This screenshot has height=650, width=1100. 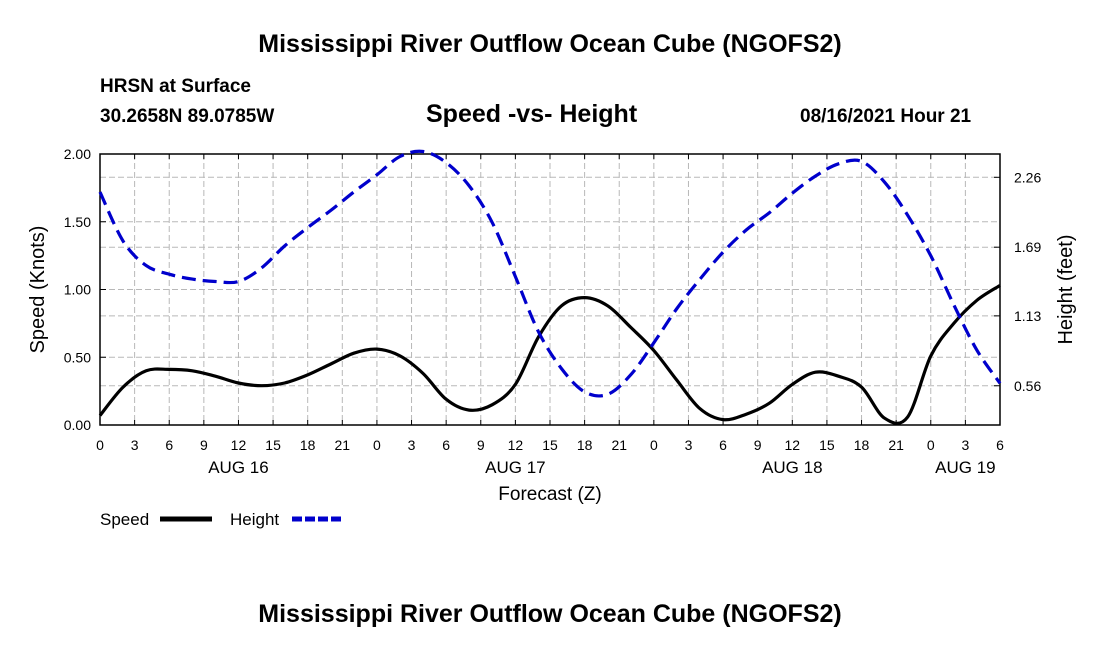 What do you see at coordinates (1066, 289) in the screenshot?
I see `y2-axis-label: Height (feet)` at bounding box center [1066, 289].